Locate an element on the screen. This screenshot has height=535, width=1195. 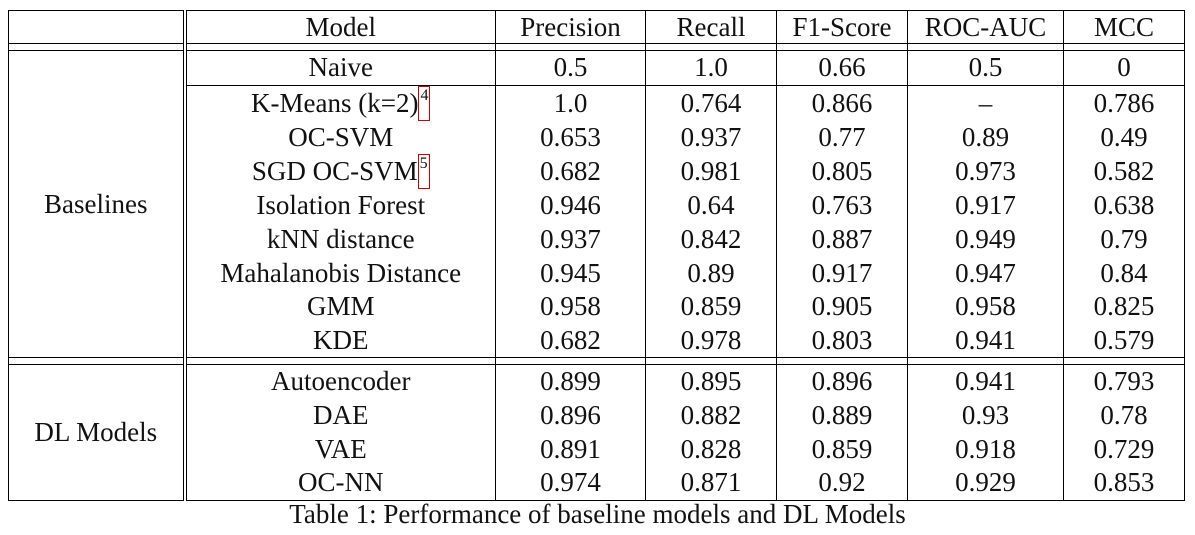
metric-cell: 0.89 is located at coordinates (711, 273).